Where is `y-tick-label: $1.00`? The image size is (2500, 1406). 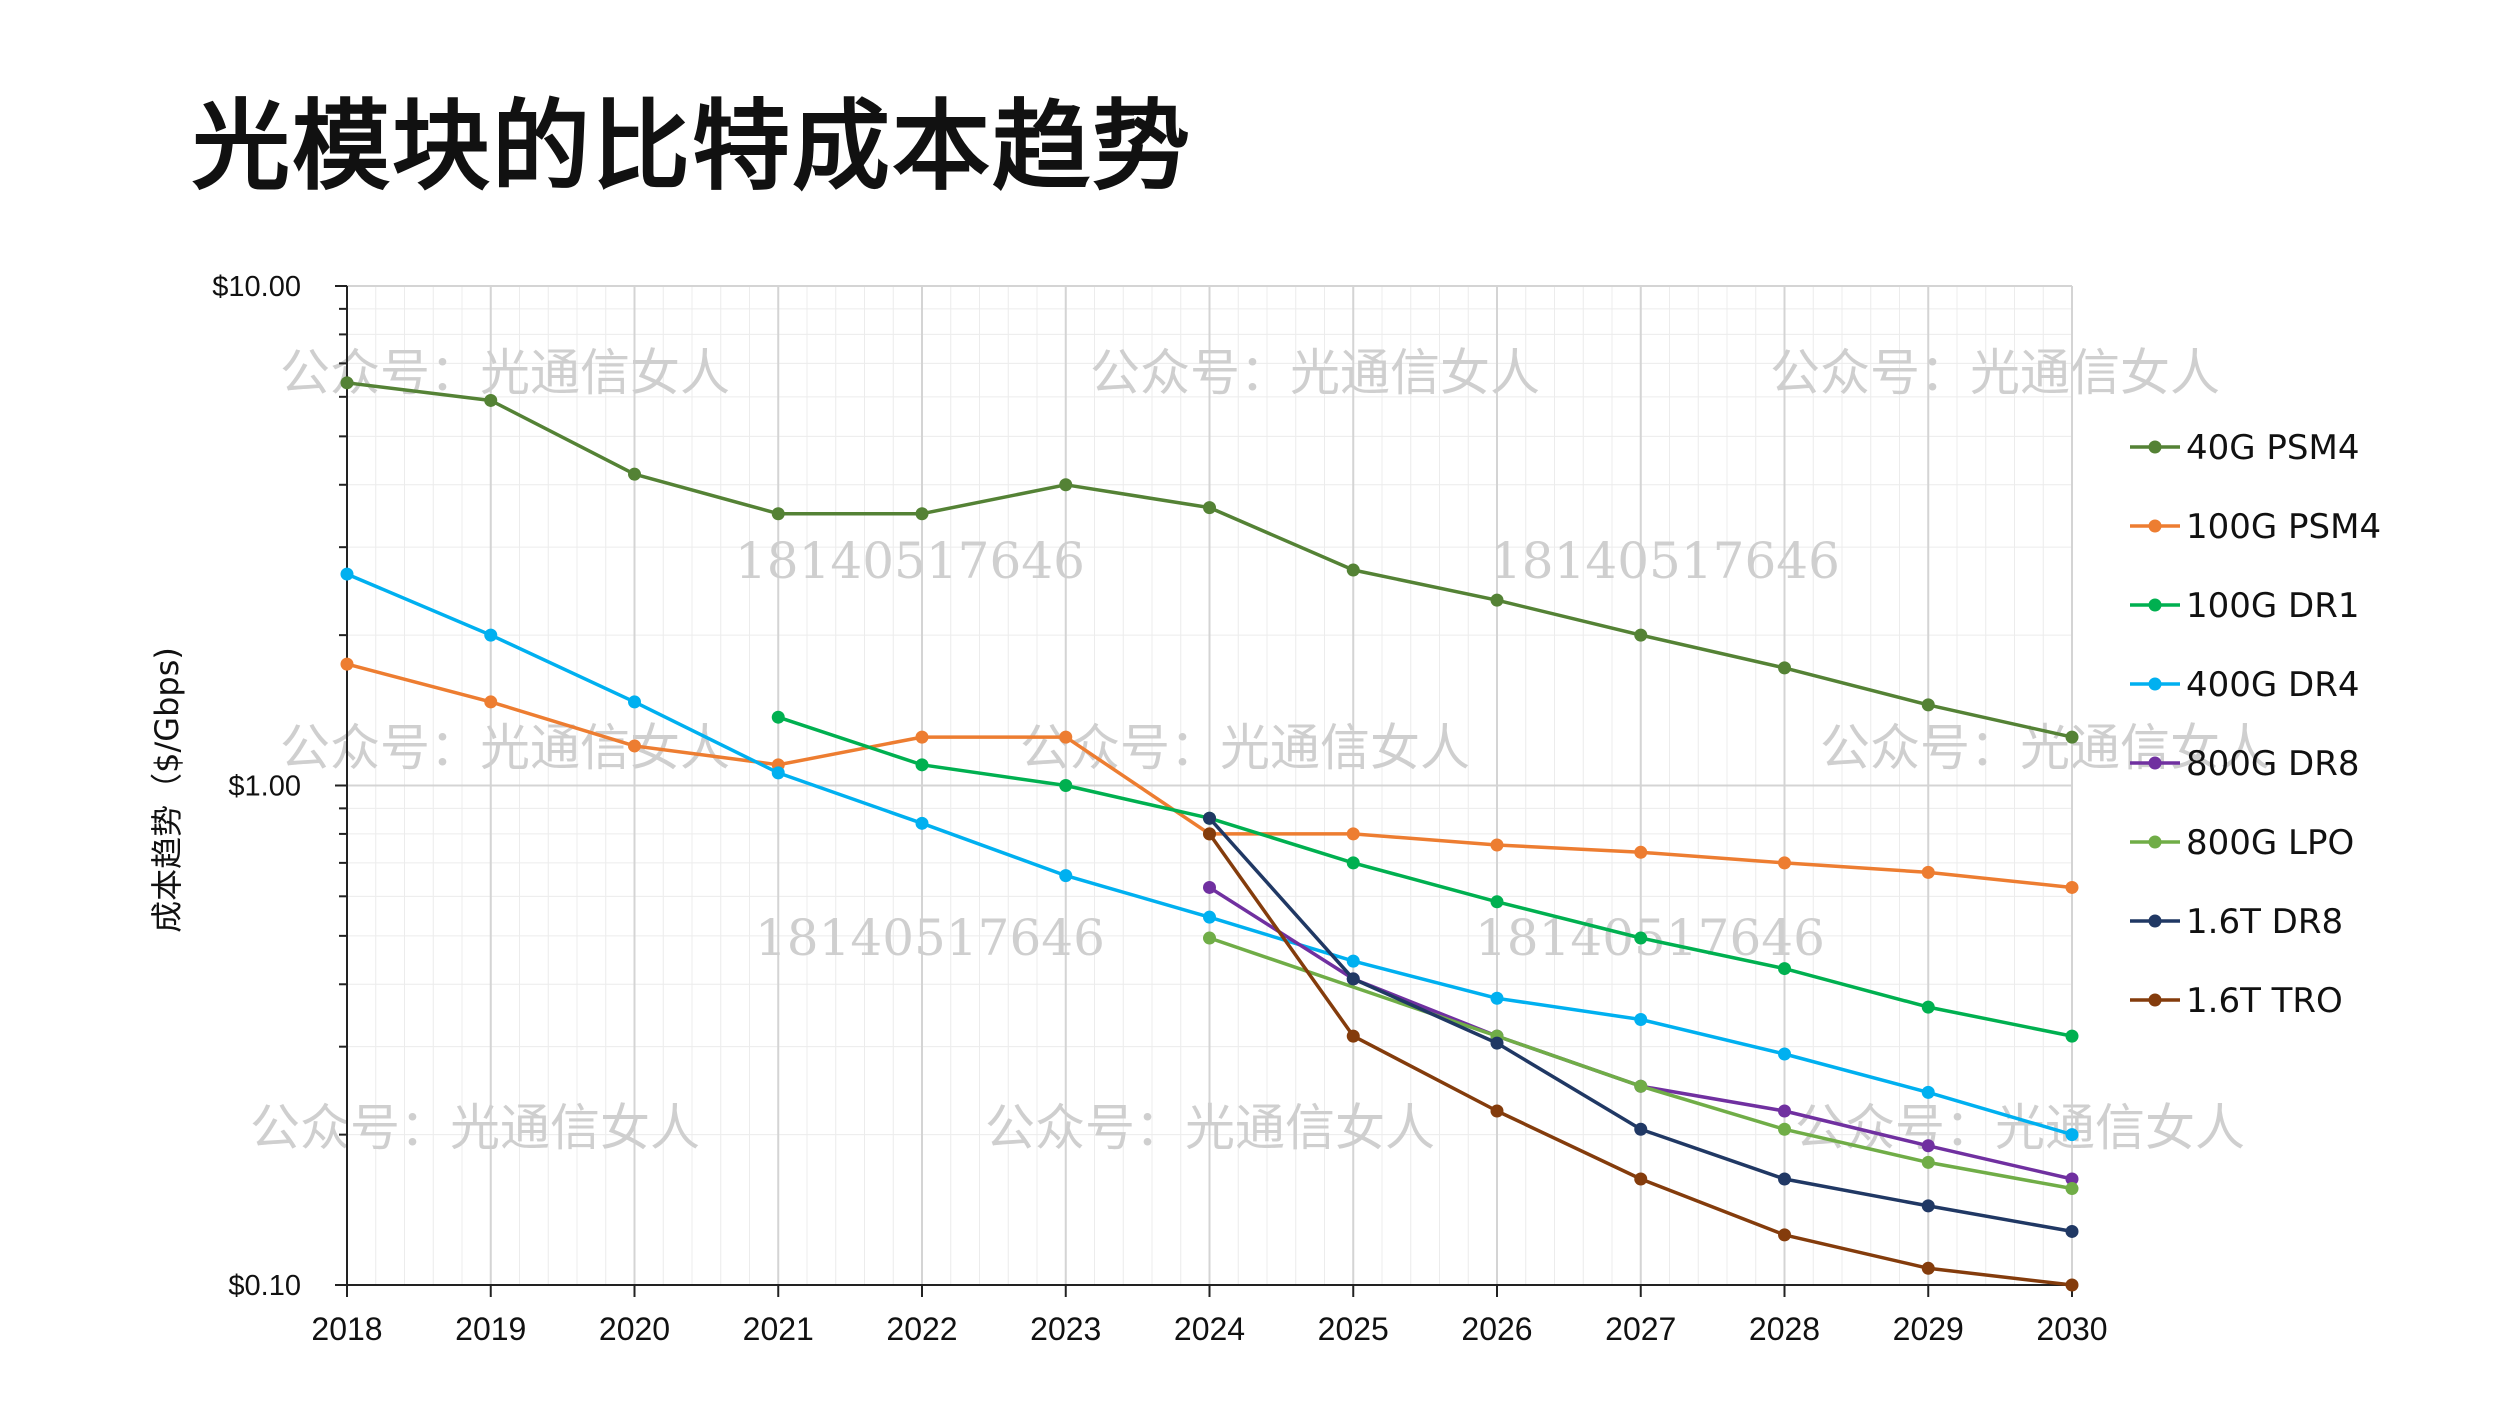 y-tick-label: $1.00 is located at coordinates (264, 787).